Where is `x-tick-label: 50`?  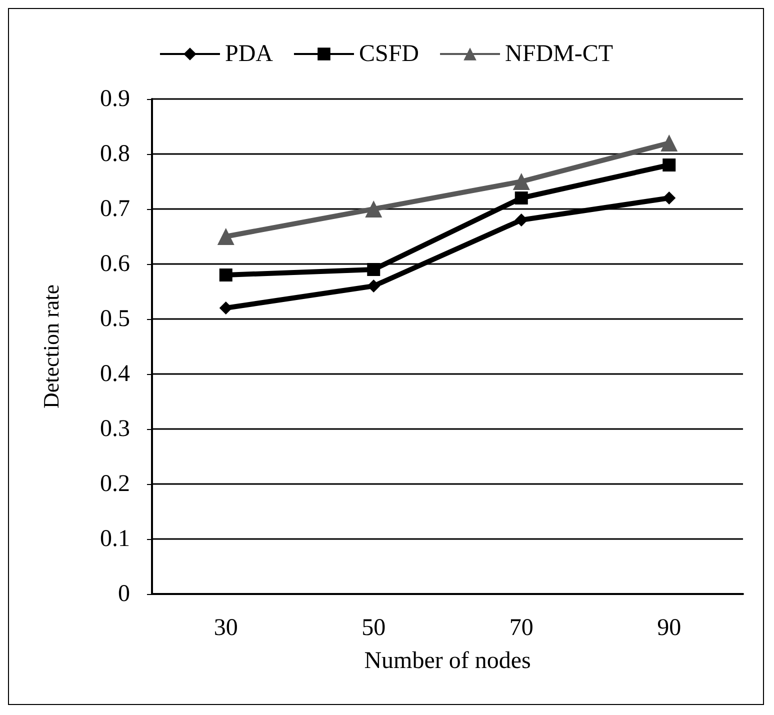
x-tick-label: 50 is located at coordinates (374, 628).